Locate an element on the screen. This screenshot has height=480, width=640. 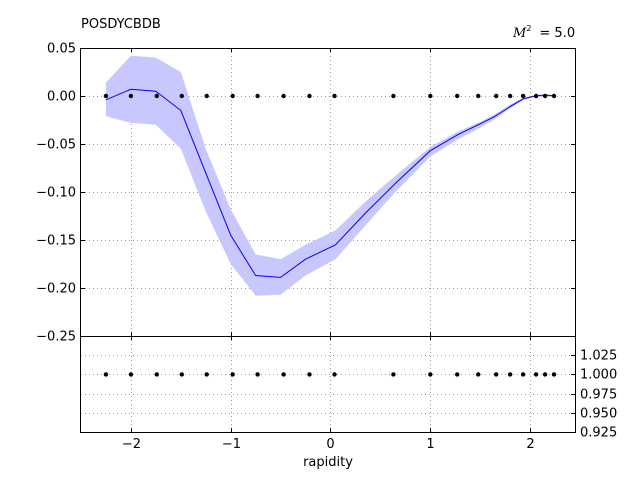
top-points is located at coordinates (330, 96).